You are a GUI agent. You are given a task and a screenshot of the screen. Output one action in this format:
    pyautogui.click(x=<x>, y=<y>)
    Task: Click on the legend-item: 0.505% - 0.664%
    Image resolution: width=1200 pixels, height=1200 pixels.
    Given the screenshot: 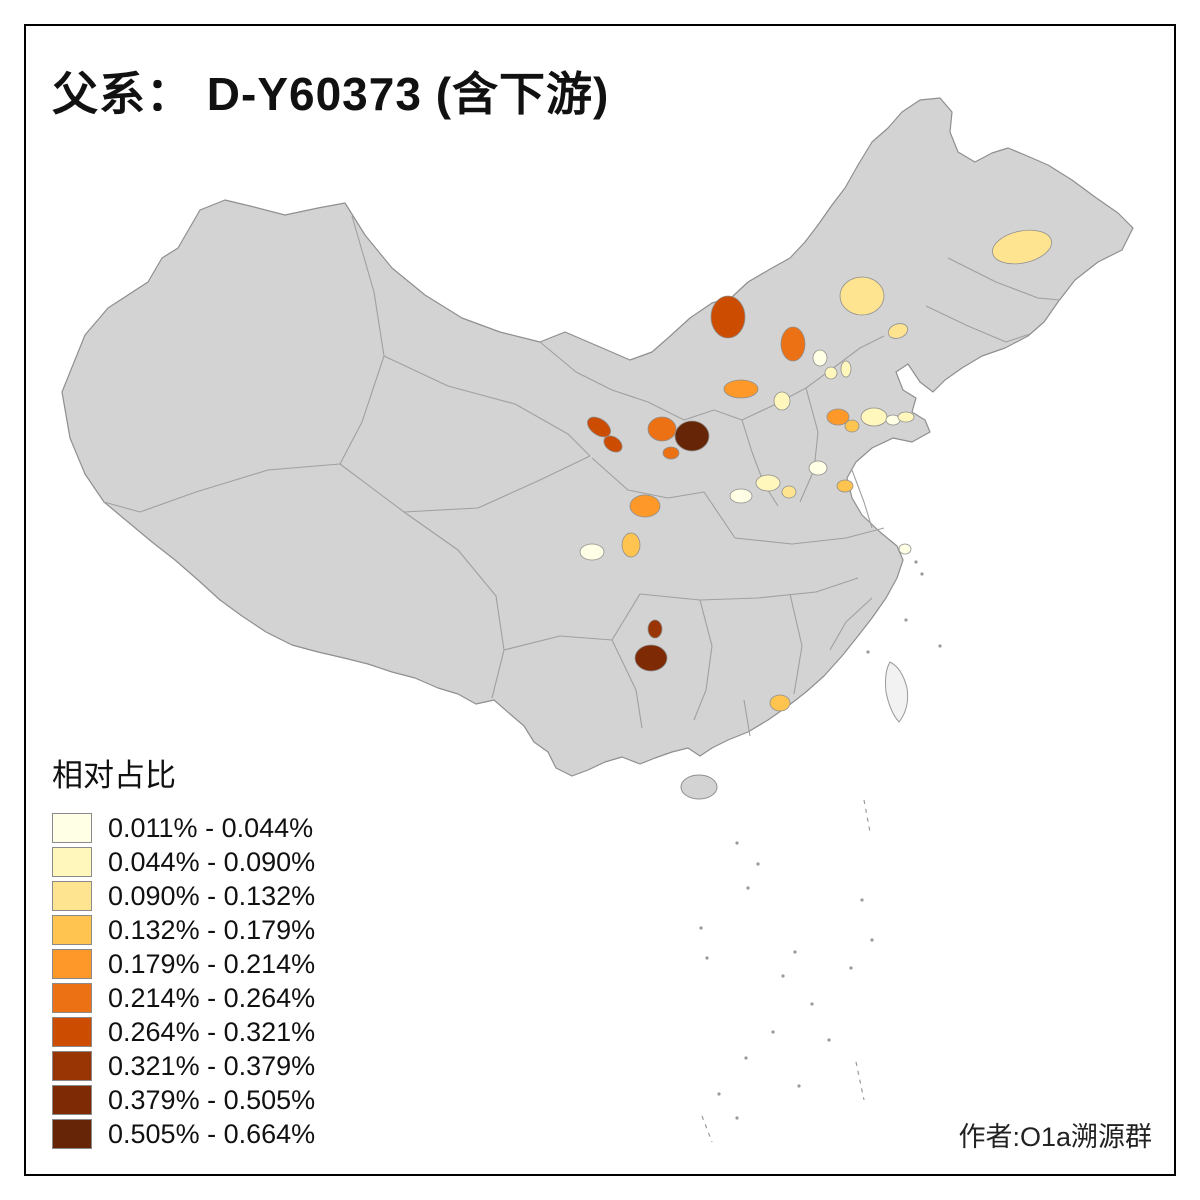 What is the action you would take?
    pyautogui.click(x=183, y=1134)
    